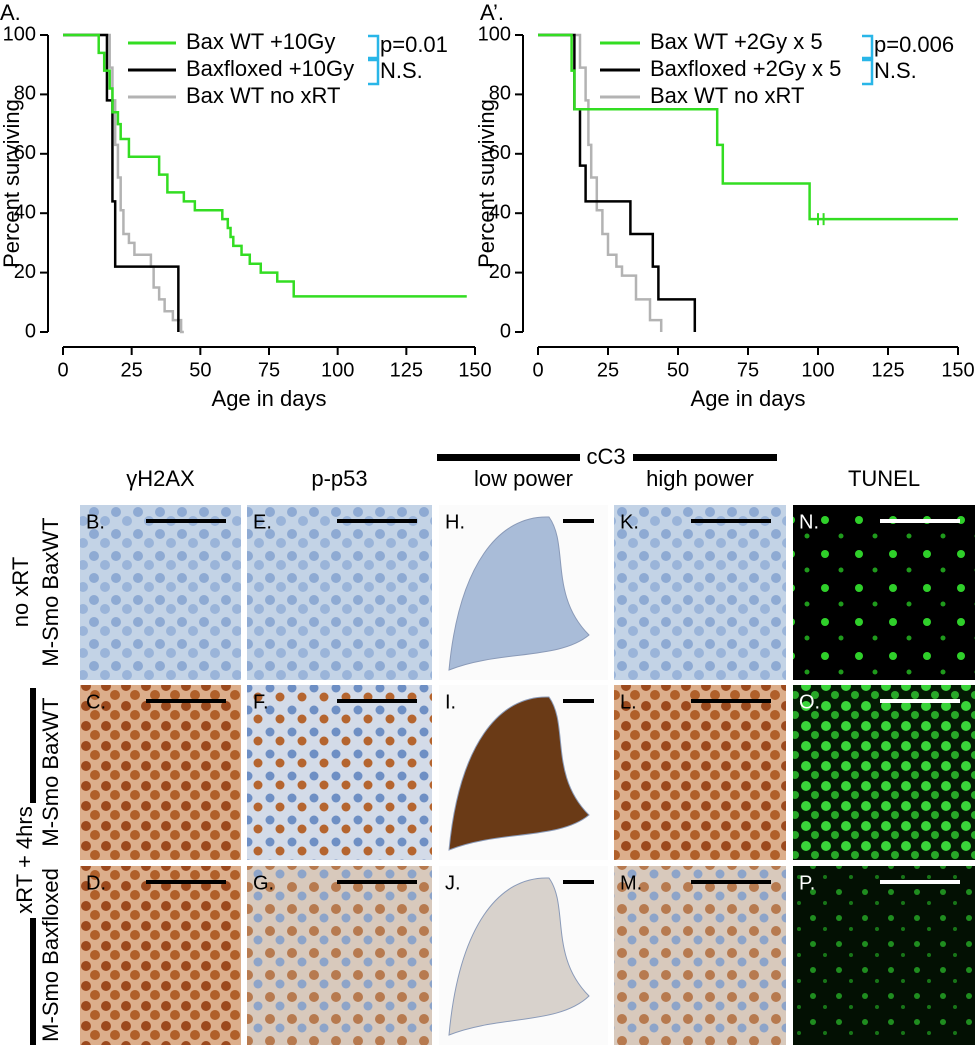  I want to click on panel-letter: J., so click(453, 883).